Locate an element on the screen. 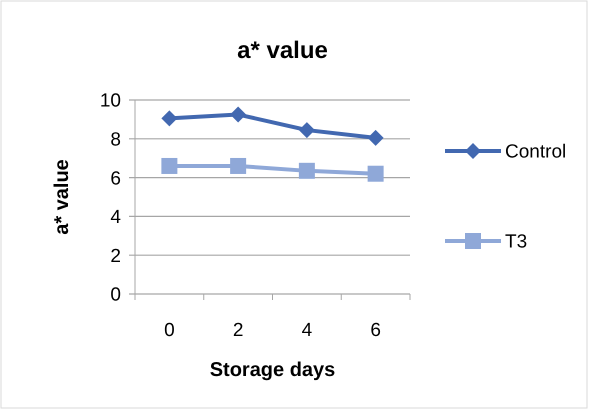 This screenshot has height=411, width=590. y-axis-title: a* value is located at coordinates (62, 197).